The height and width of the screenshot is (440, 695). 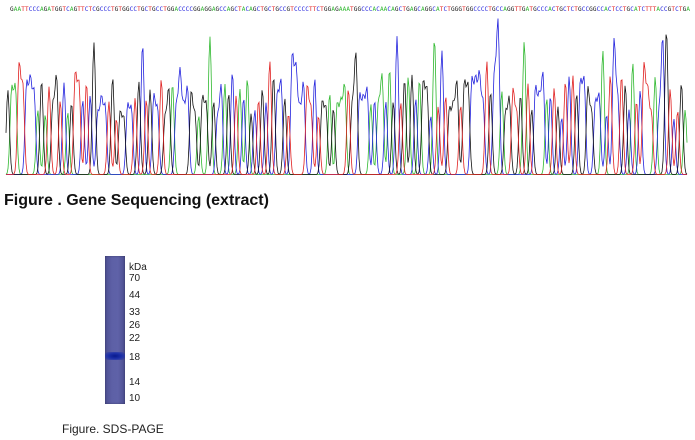 I want to click on marker-label: 70, so click(x=135, y=278).